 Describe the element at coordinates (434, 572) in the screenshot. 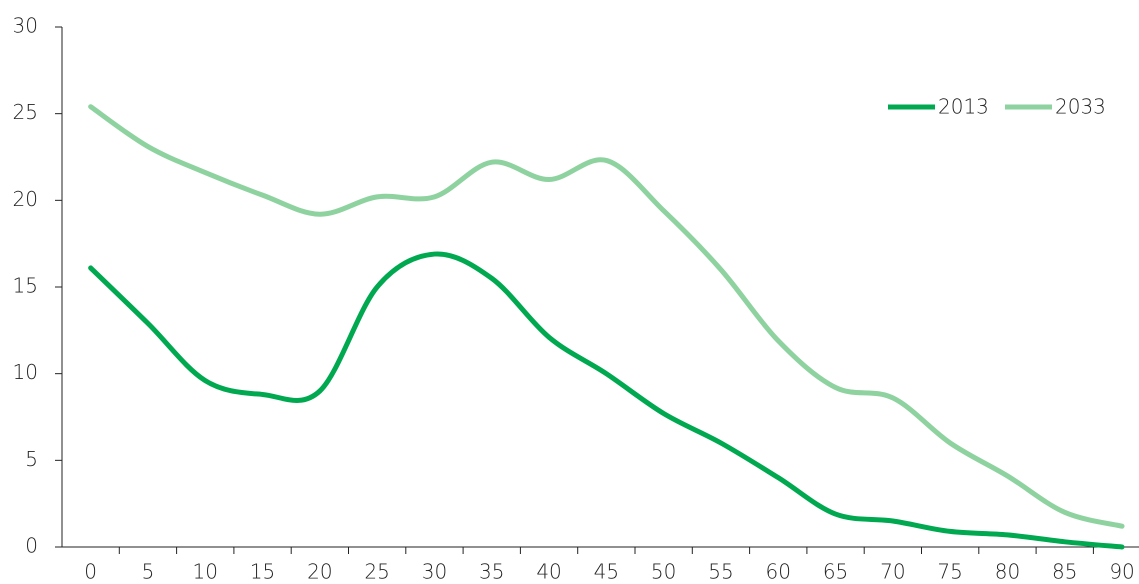

I see `x-tick-label: 30` at that location.